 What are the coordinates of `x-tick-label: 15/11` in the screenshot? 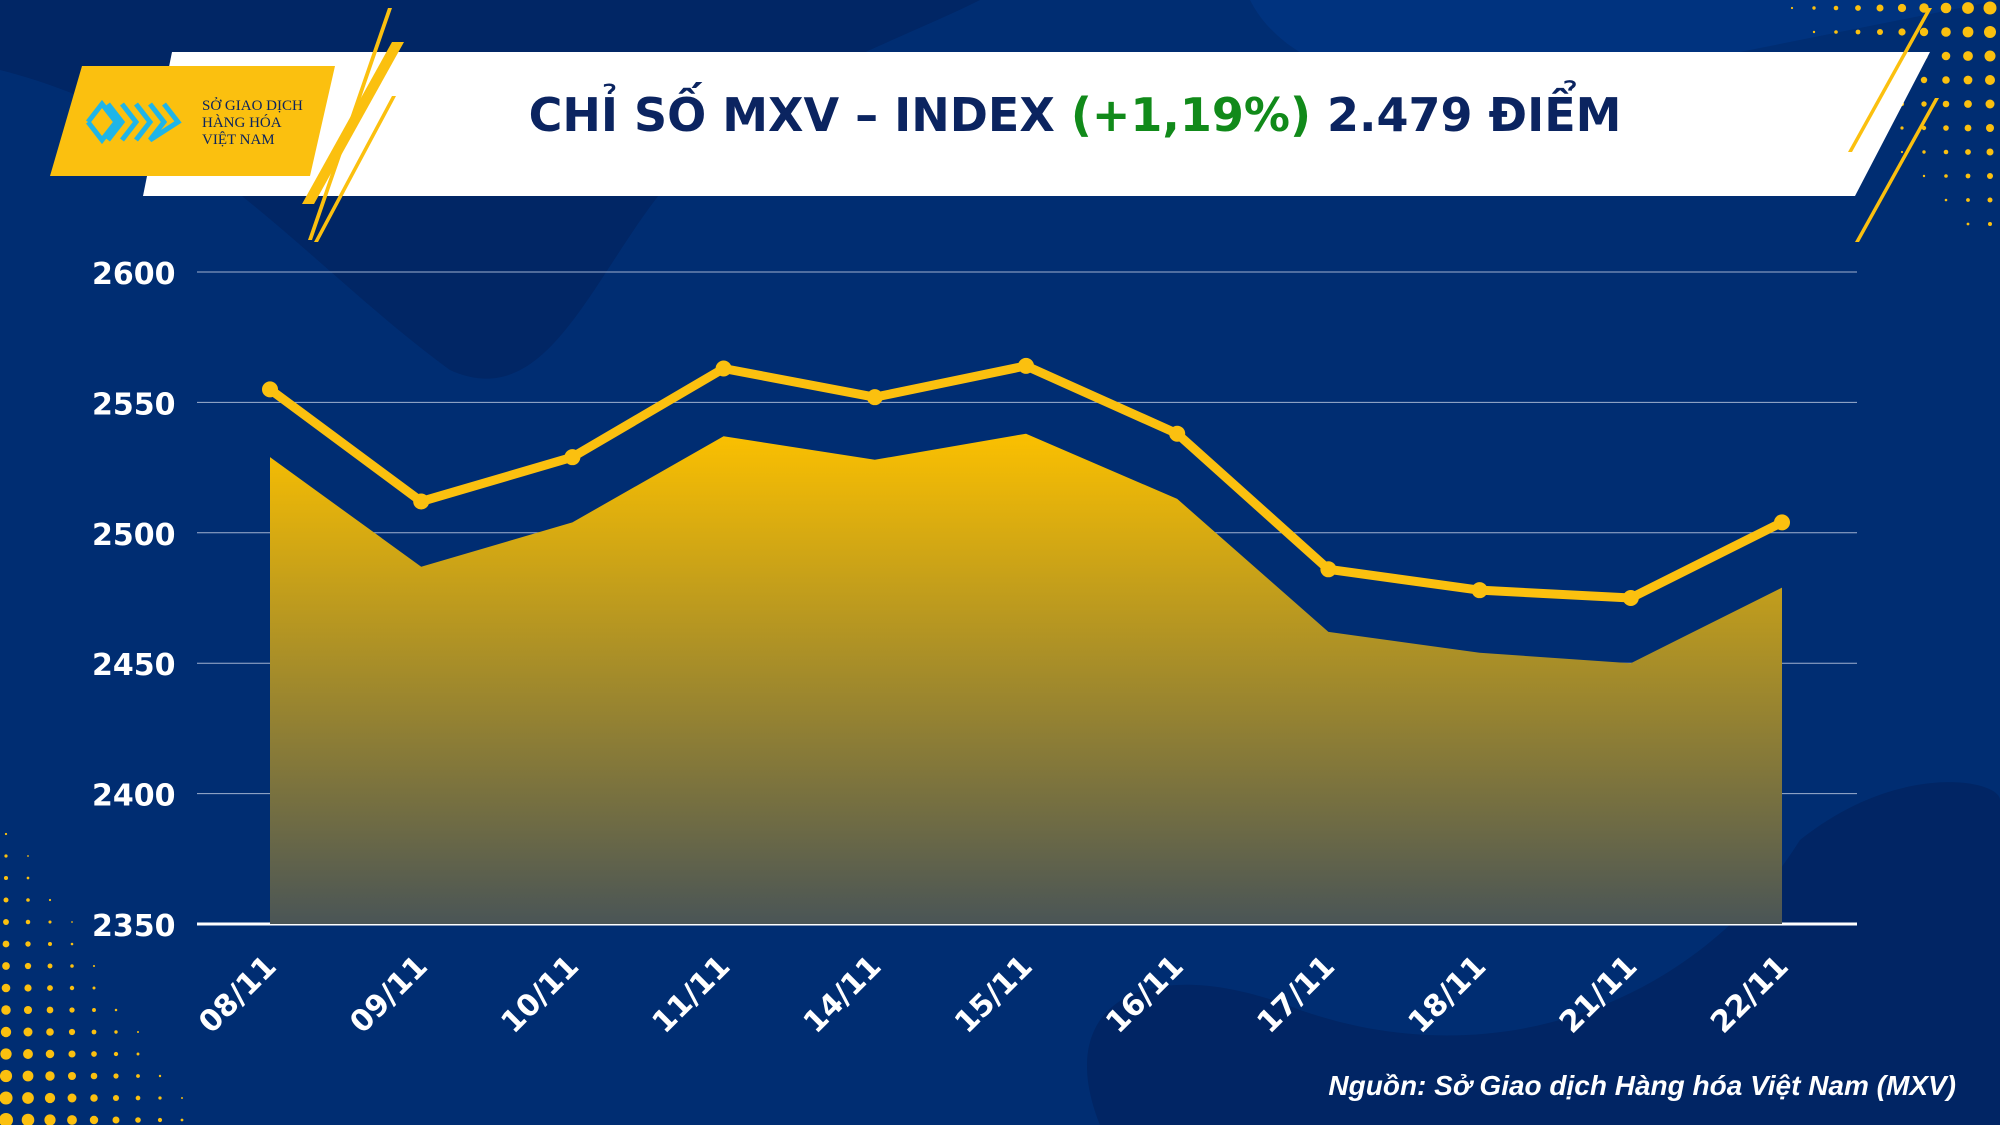 It's located at (994, 995).